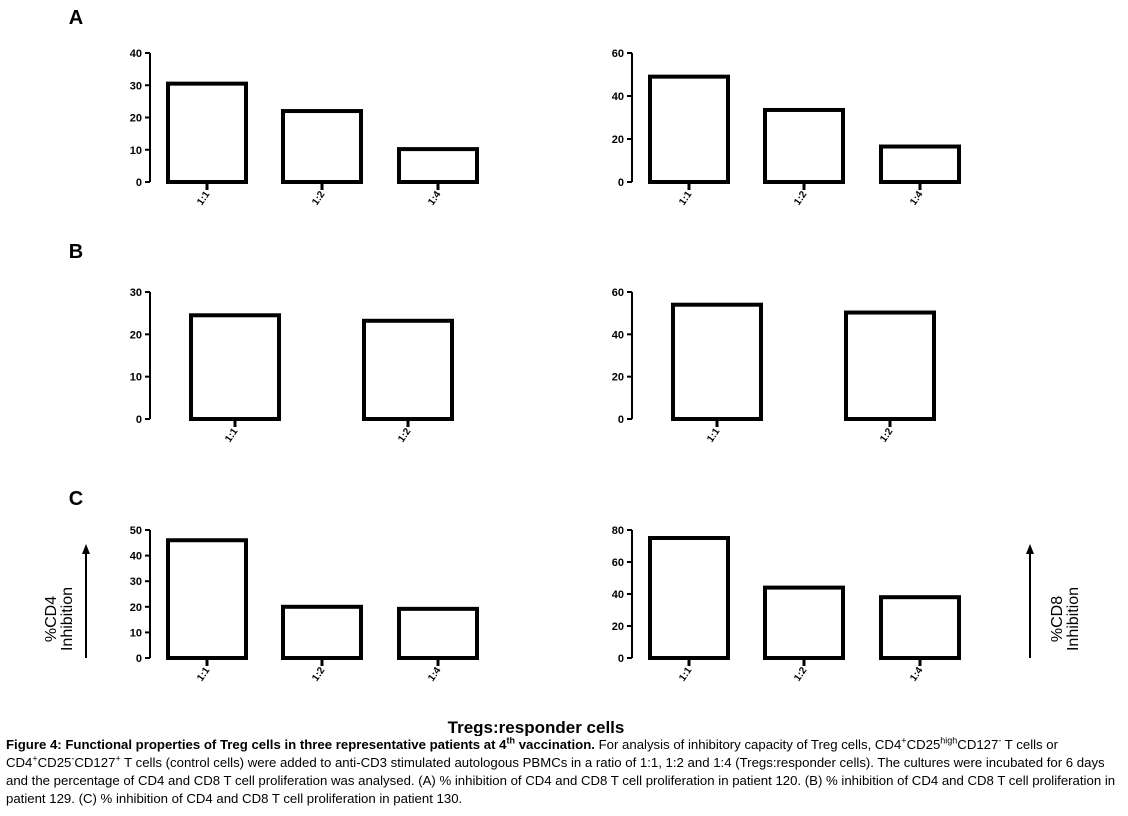 The image size is (1128, 816). I want to click on cd4-title-line1: %CD4, so click(51, 619).